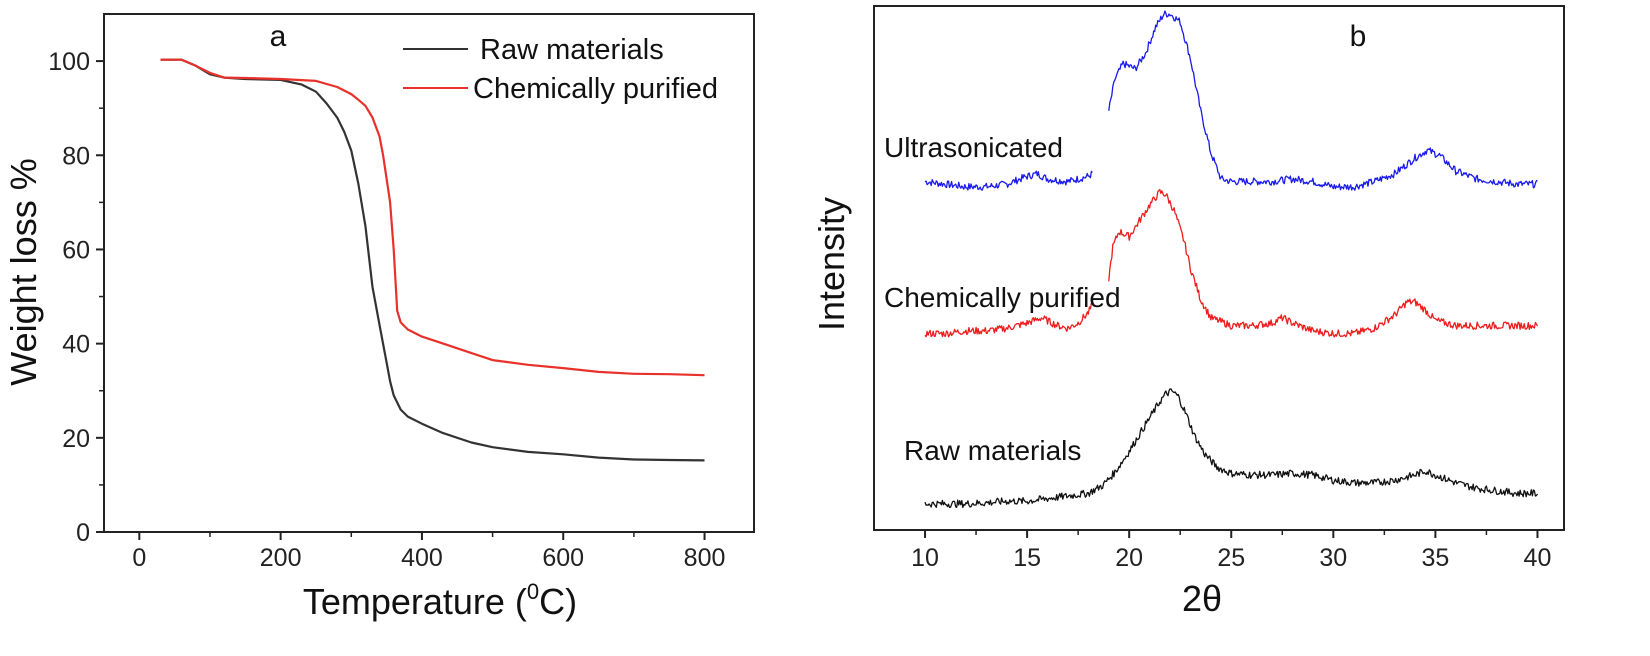  I want to click on xrd-x-tick-label: 15, so click(1027, 558).